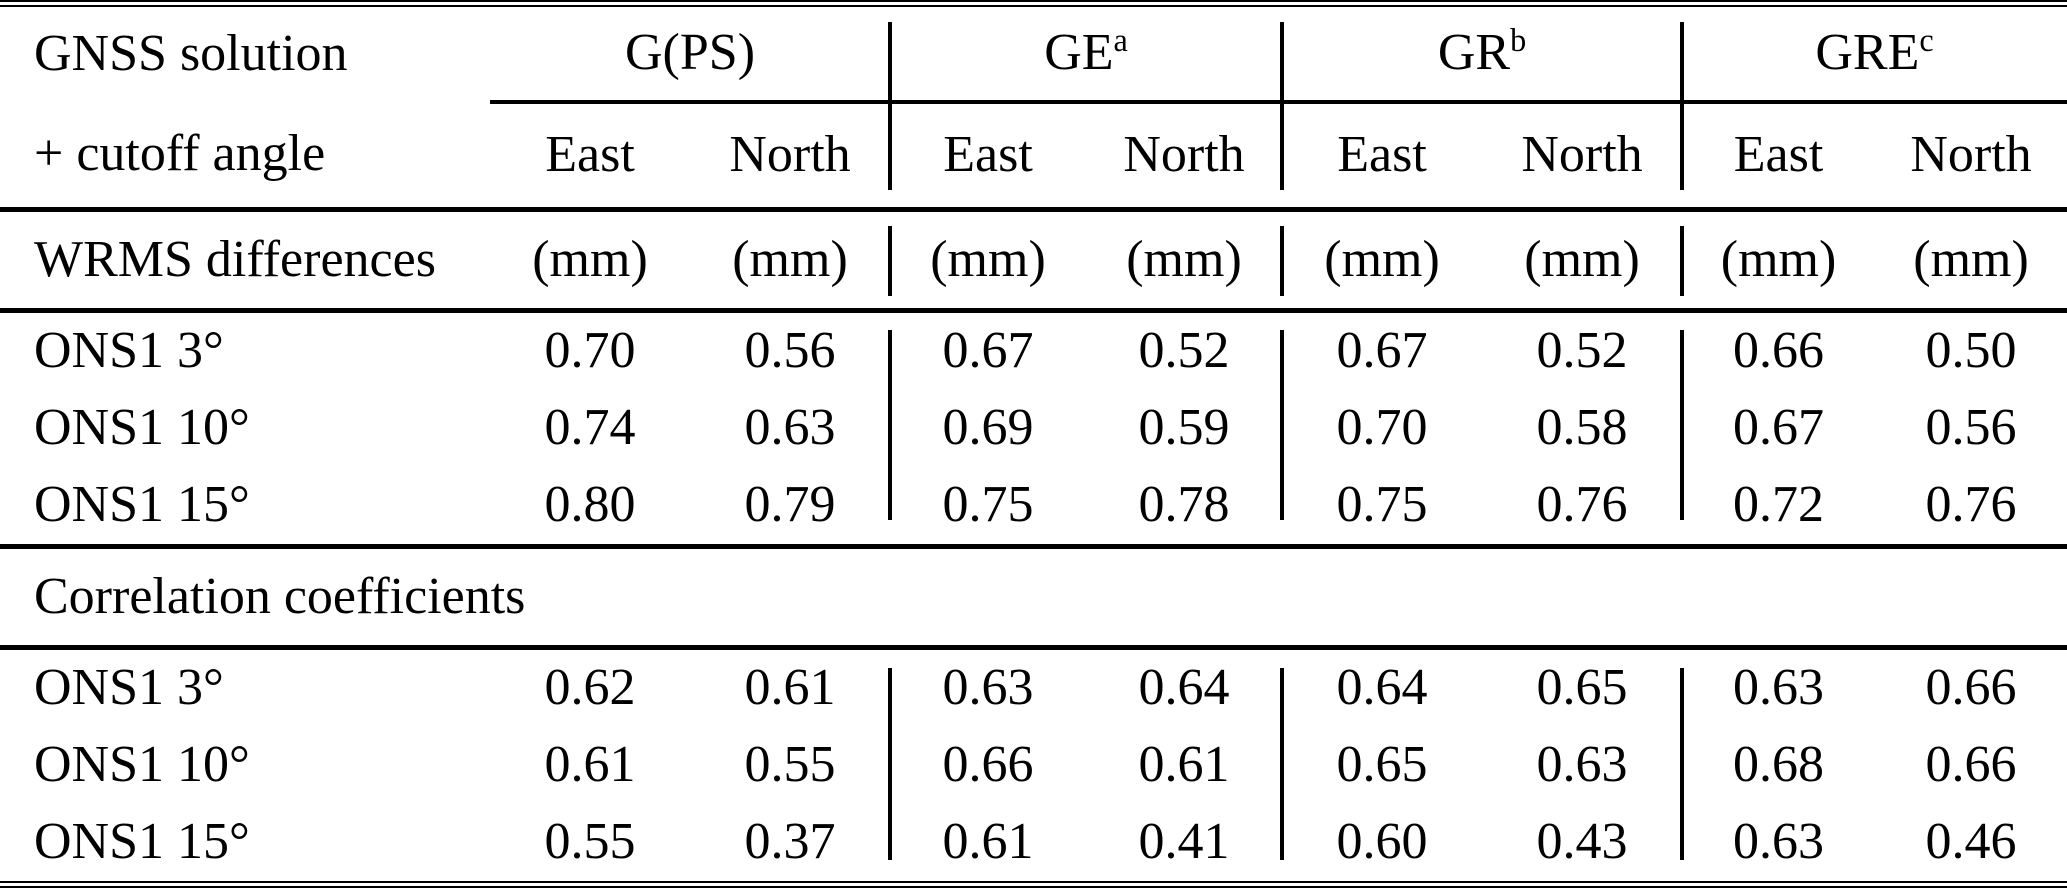 The image size is (2067, 889). I want to click on group-header-gre: GREc, so click(1874, 53).